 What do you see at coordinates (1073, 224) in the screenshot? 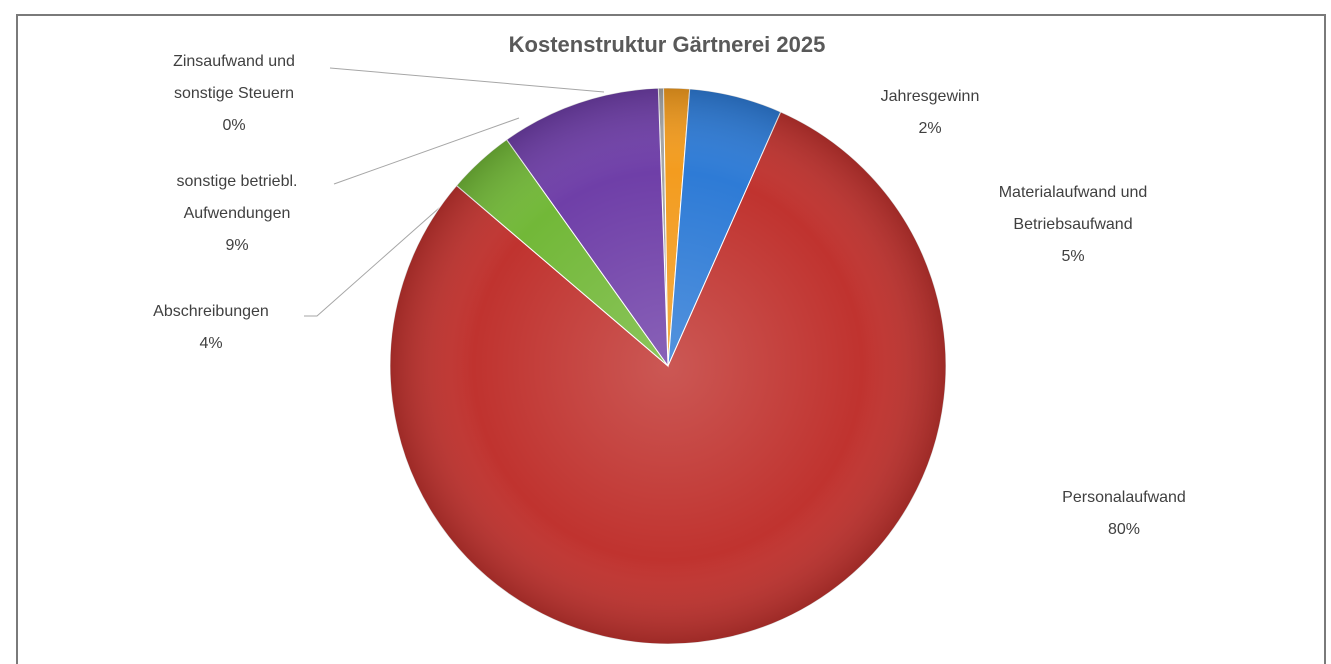
I see `data-label-materialaufwand-und-betriebsaufwand: Materialaufwand und Betriebsaufwand 5%` at bounding box center [1073, 224].